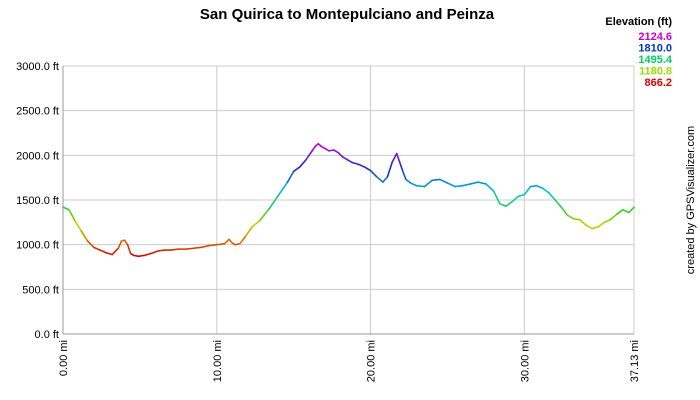  What do you see at coordinates (658, 83) in the screenshot?
I see `legend-entry: 866.2` at bounding box center [658, 83].